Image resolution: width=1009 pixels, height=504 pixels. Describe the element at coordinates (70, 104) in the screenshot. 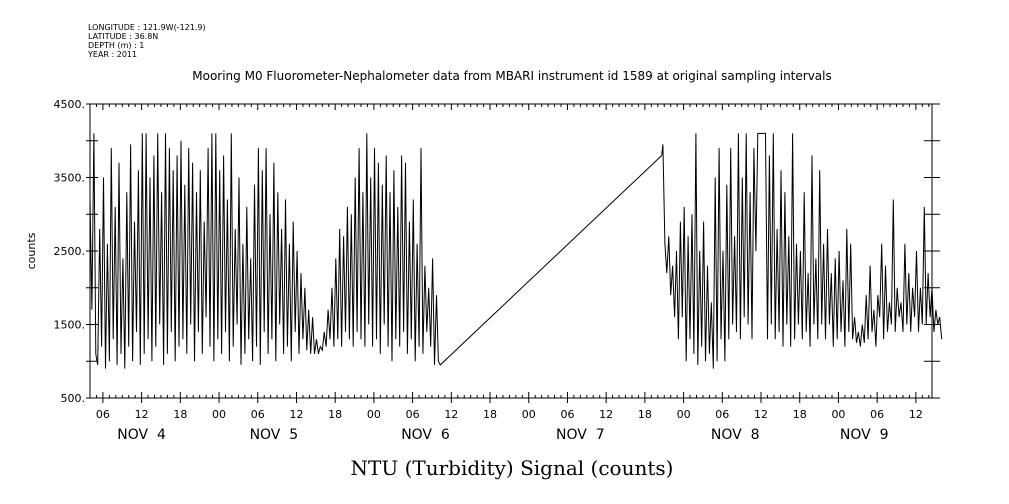

I see `y-tick-label: 4500.` at that location.